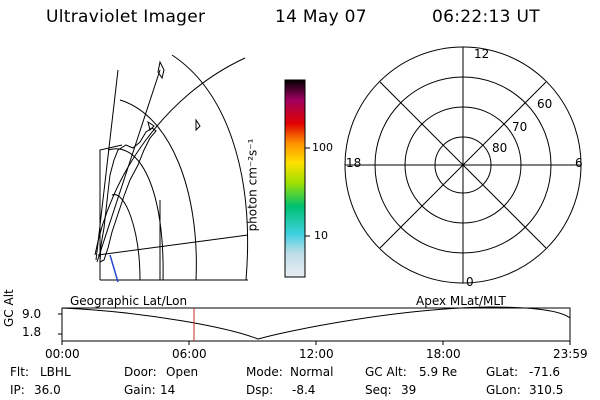 The width and height of the screenshot is (600, 400). Describe the element at coordinates (17, 390) in the screenshot. I see `field-ip-key: IP:` at that location.